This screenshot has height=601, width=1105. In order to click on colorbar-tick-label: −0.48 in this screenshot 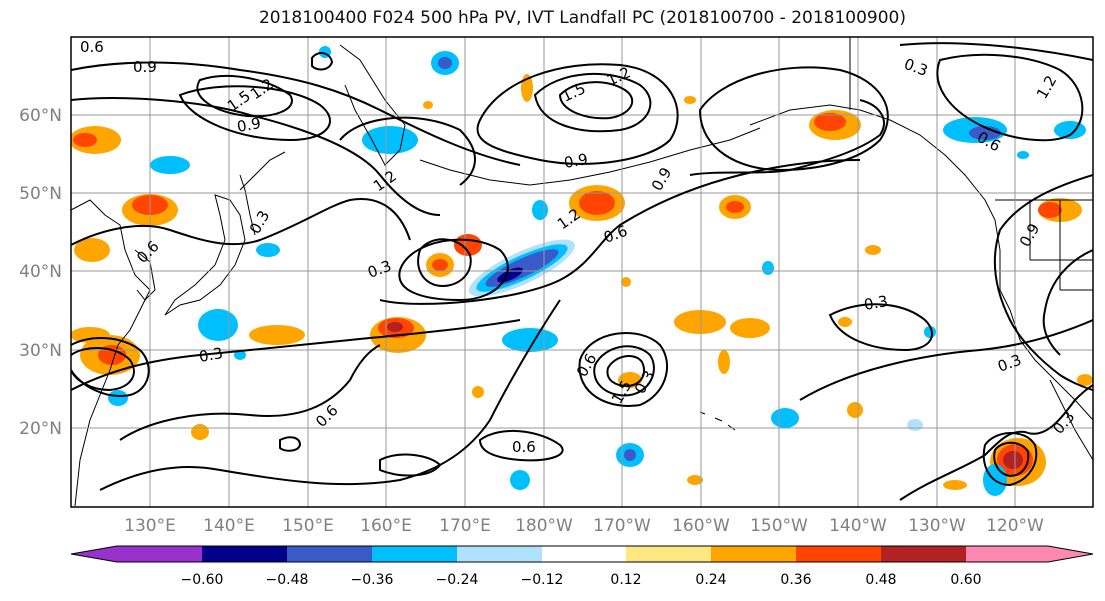, I will do `click(287, 580)`.